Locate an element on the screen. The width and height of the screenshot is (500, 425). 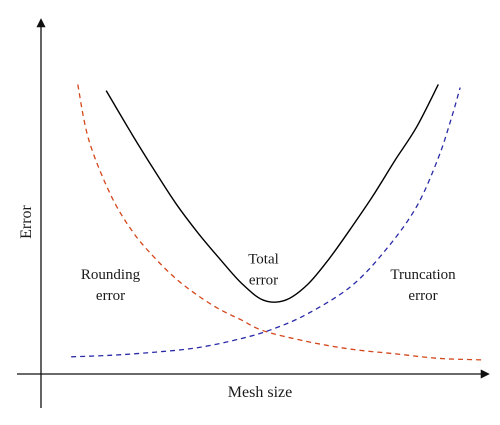
total-error-label-line: error is located at coordinates (263, 281).